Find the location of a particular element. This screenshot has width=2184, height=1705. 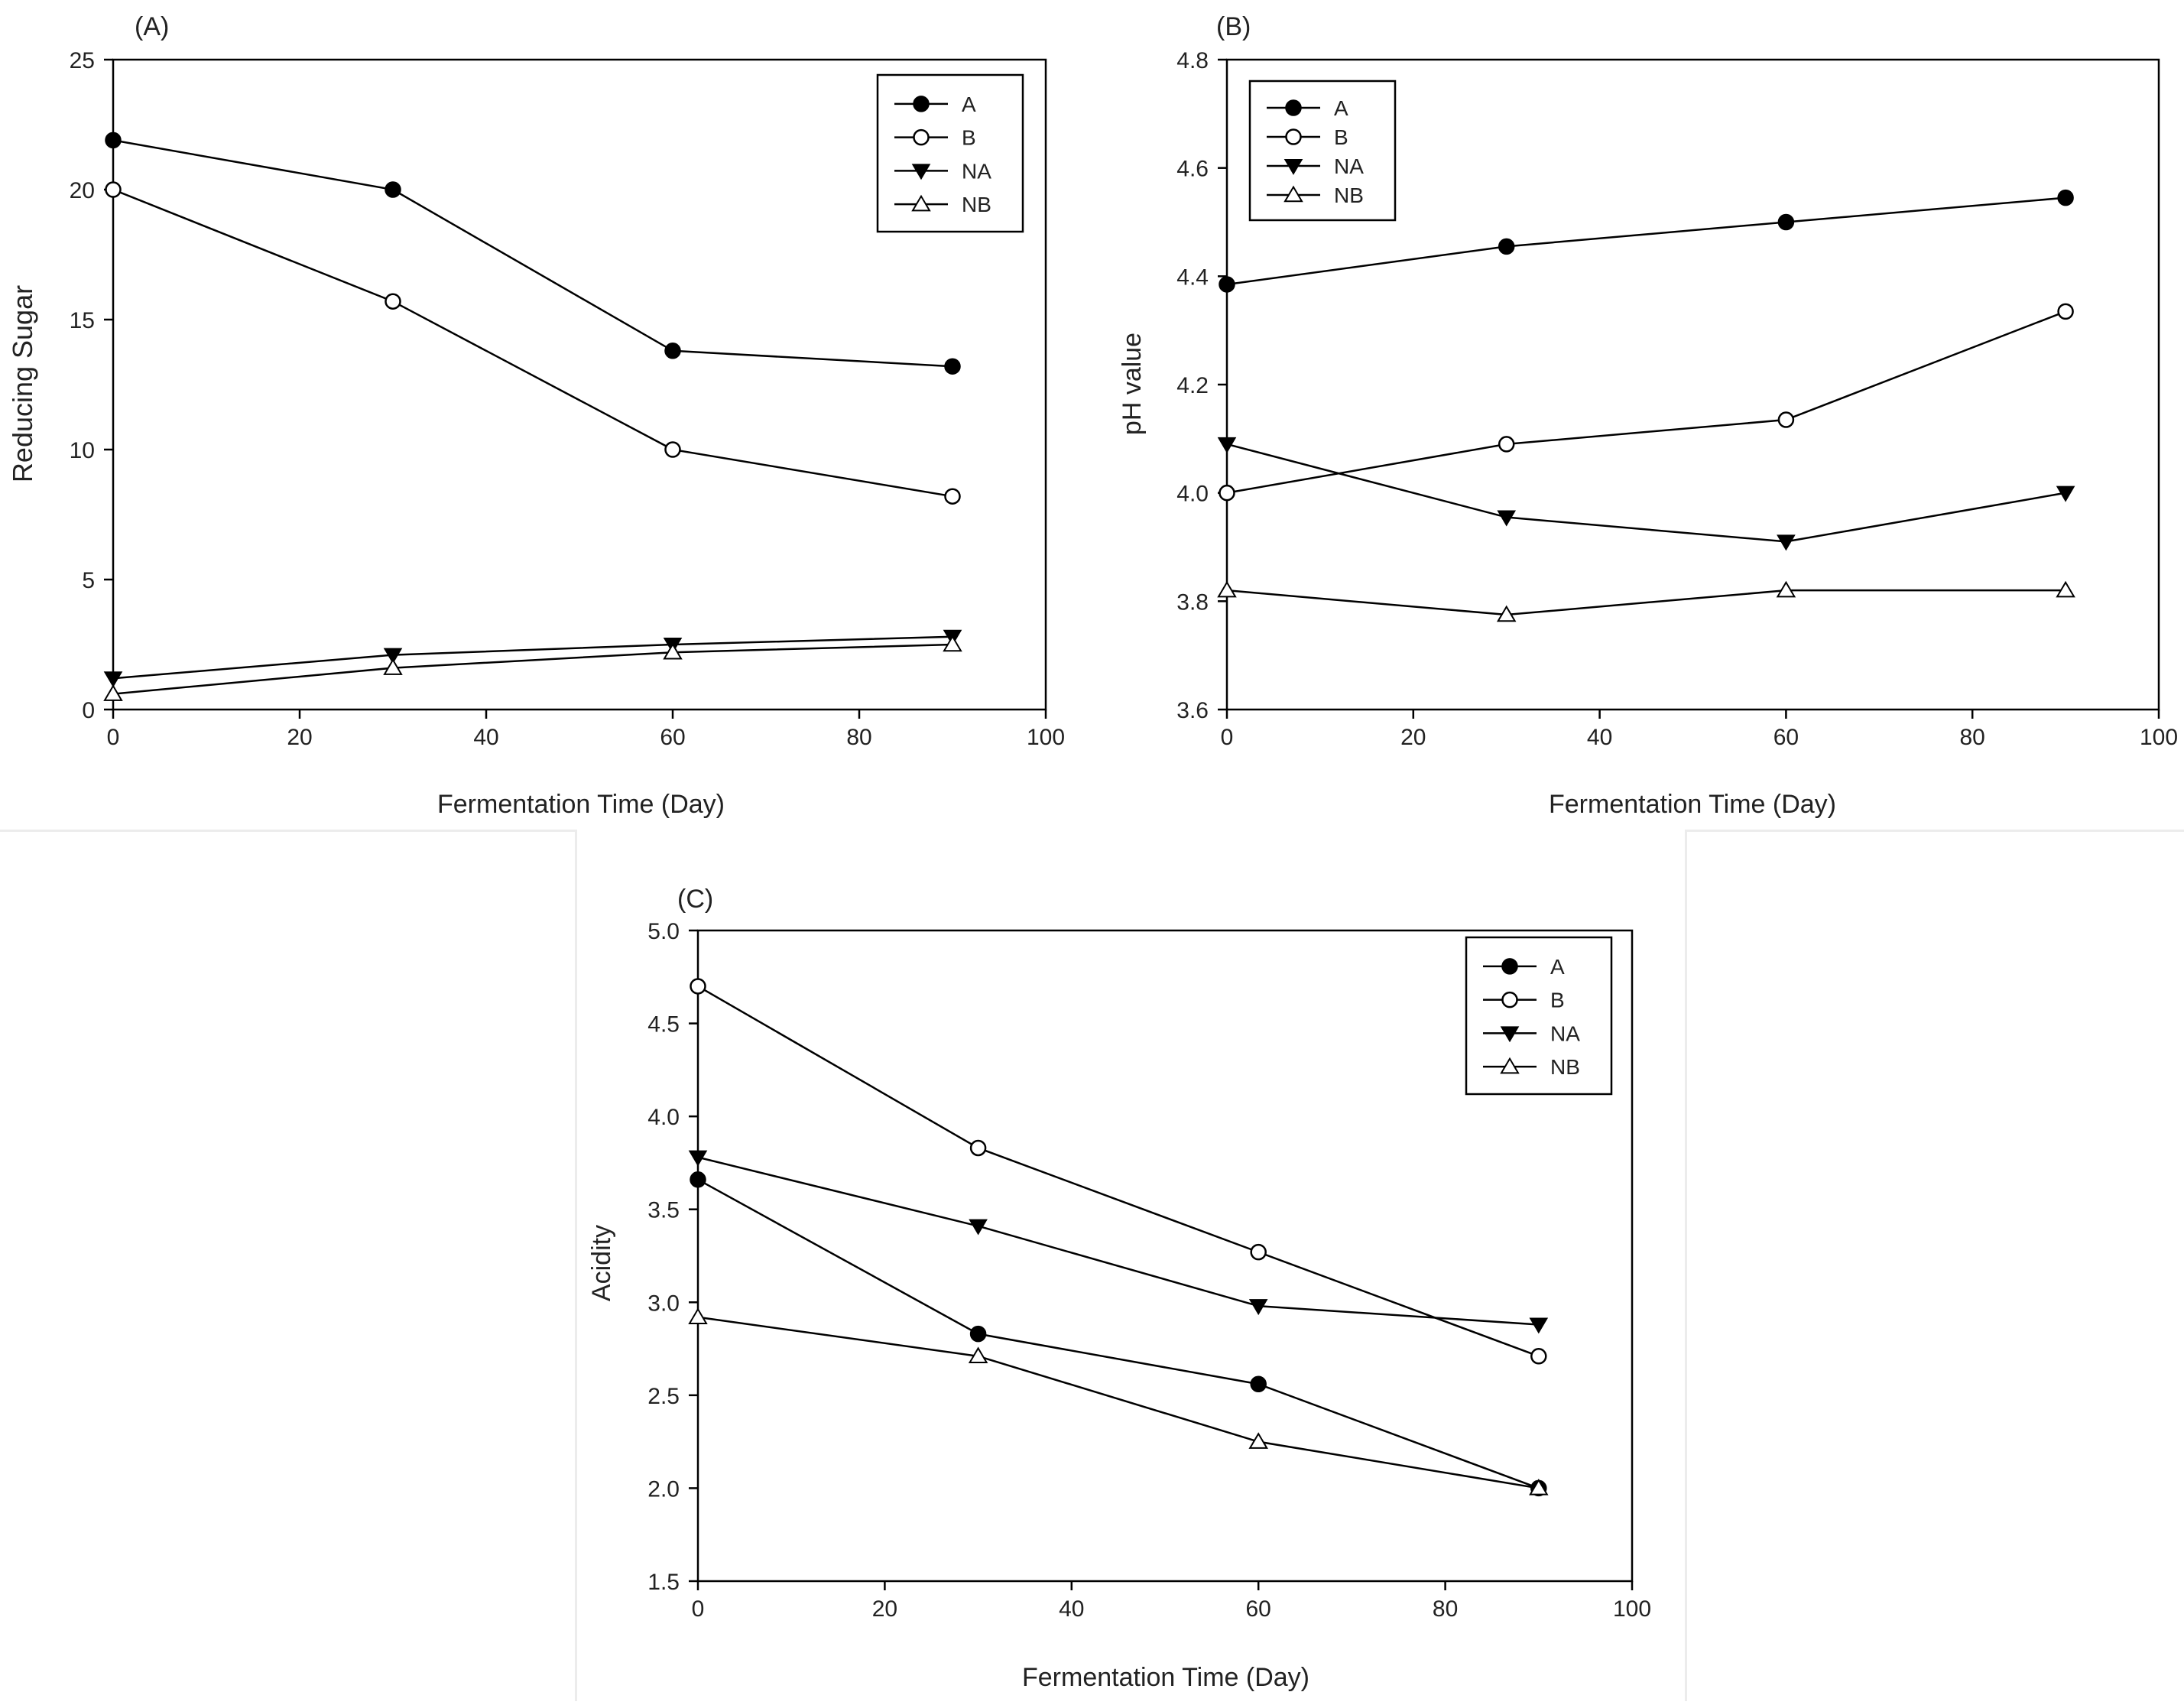

panel-a-y-tick-label: 15 is located at coordinates (82, 320).